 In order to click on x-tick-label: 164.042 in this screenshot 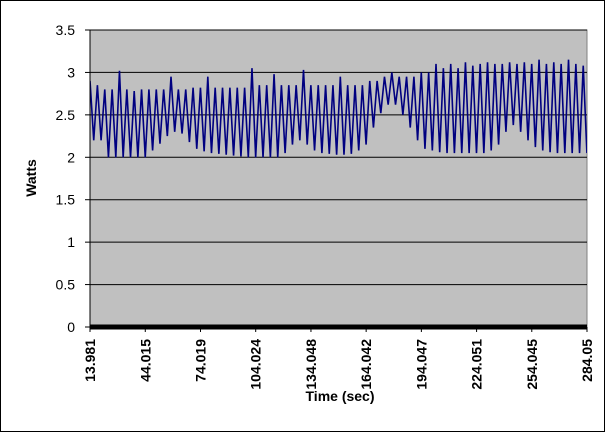, I will do `click(366, 364)`.